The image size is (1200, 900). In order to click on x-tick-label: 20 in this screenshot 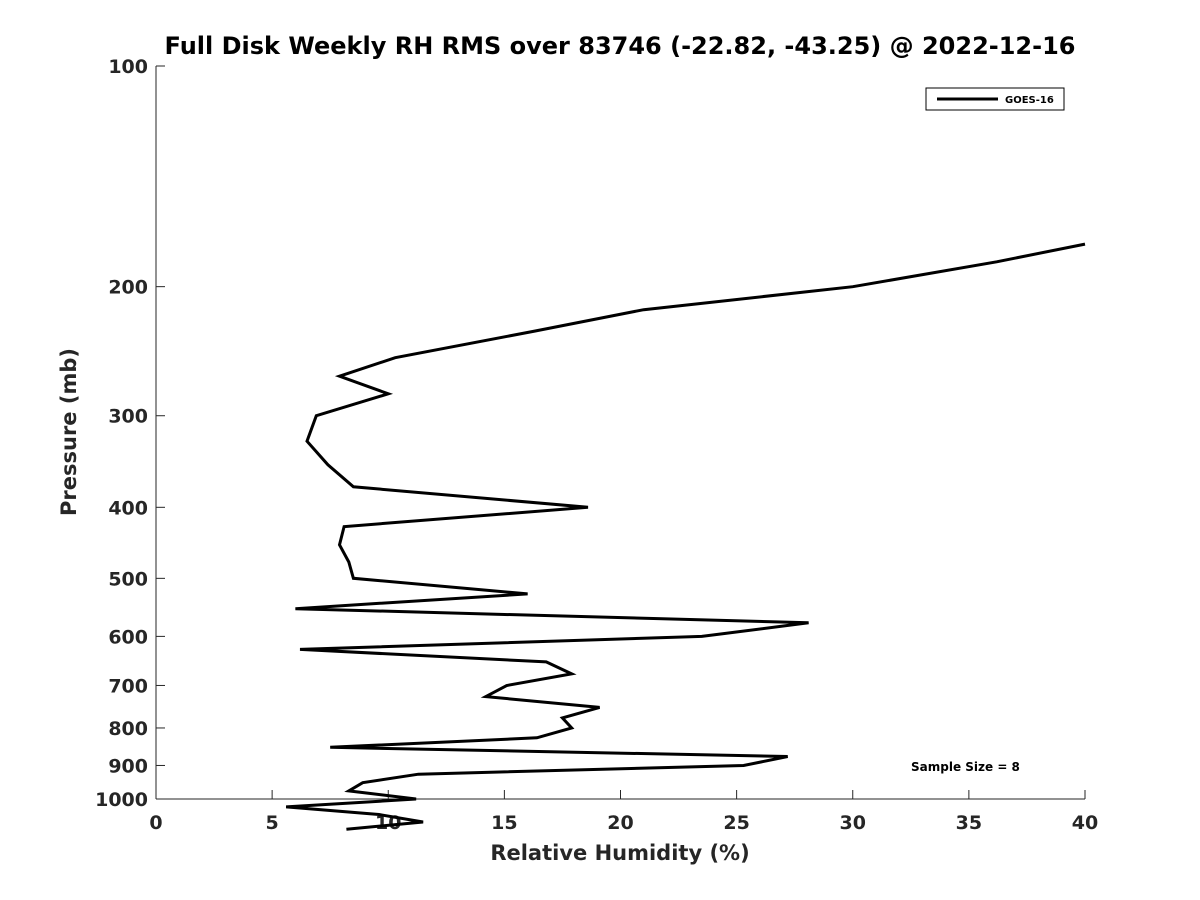, I will do `click(620, 823)`.